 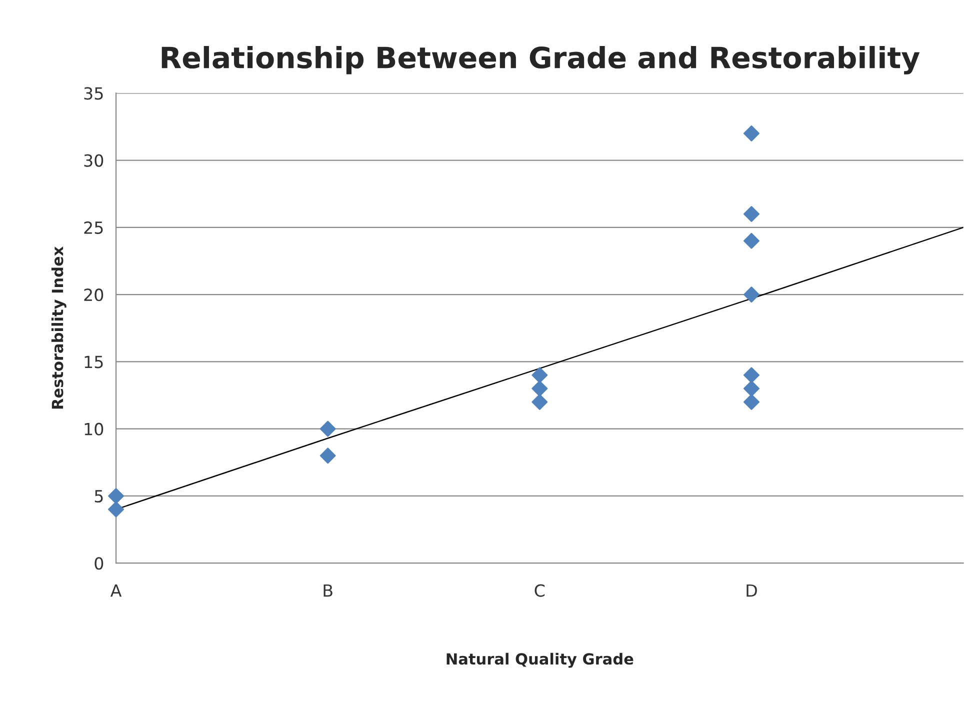 I want to click on chart-title: Relationship Between Grade and Restorability, so click(x=541, y=60).